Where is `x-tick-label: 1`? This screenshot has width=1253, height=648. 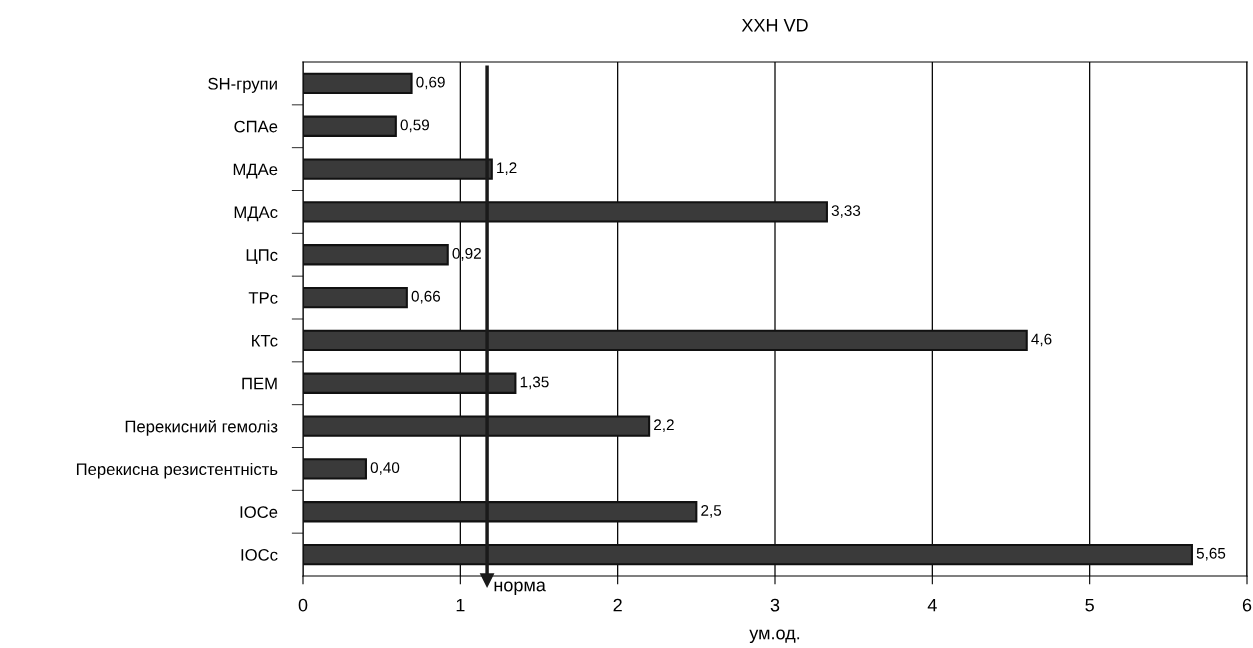 x-tick-label: 1 is located at coordinates (460, 605).